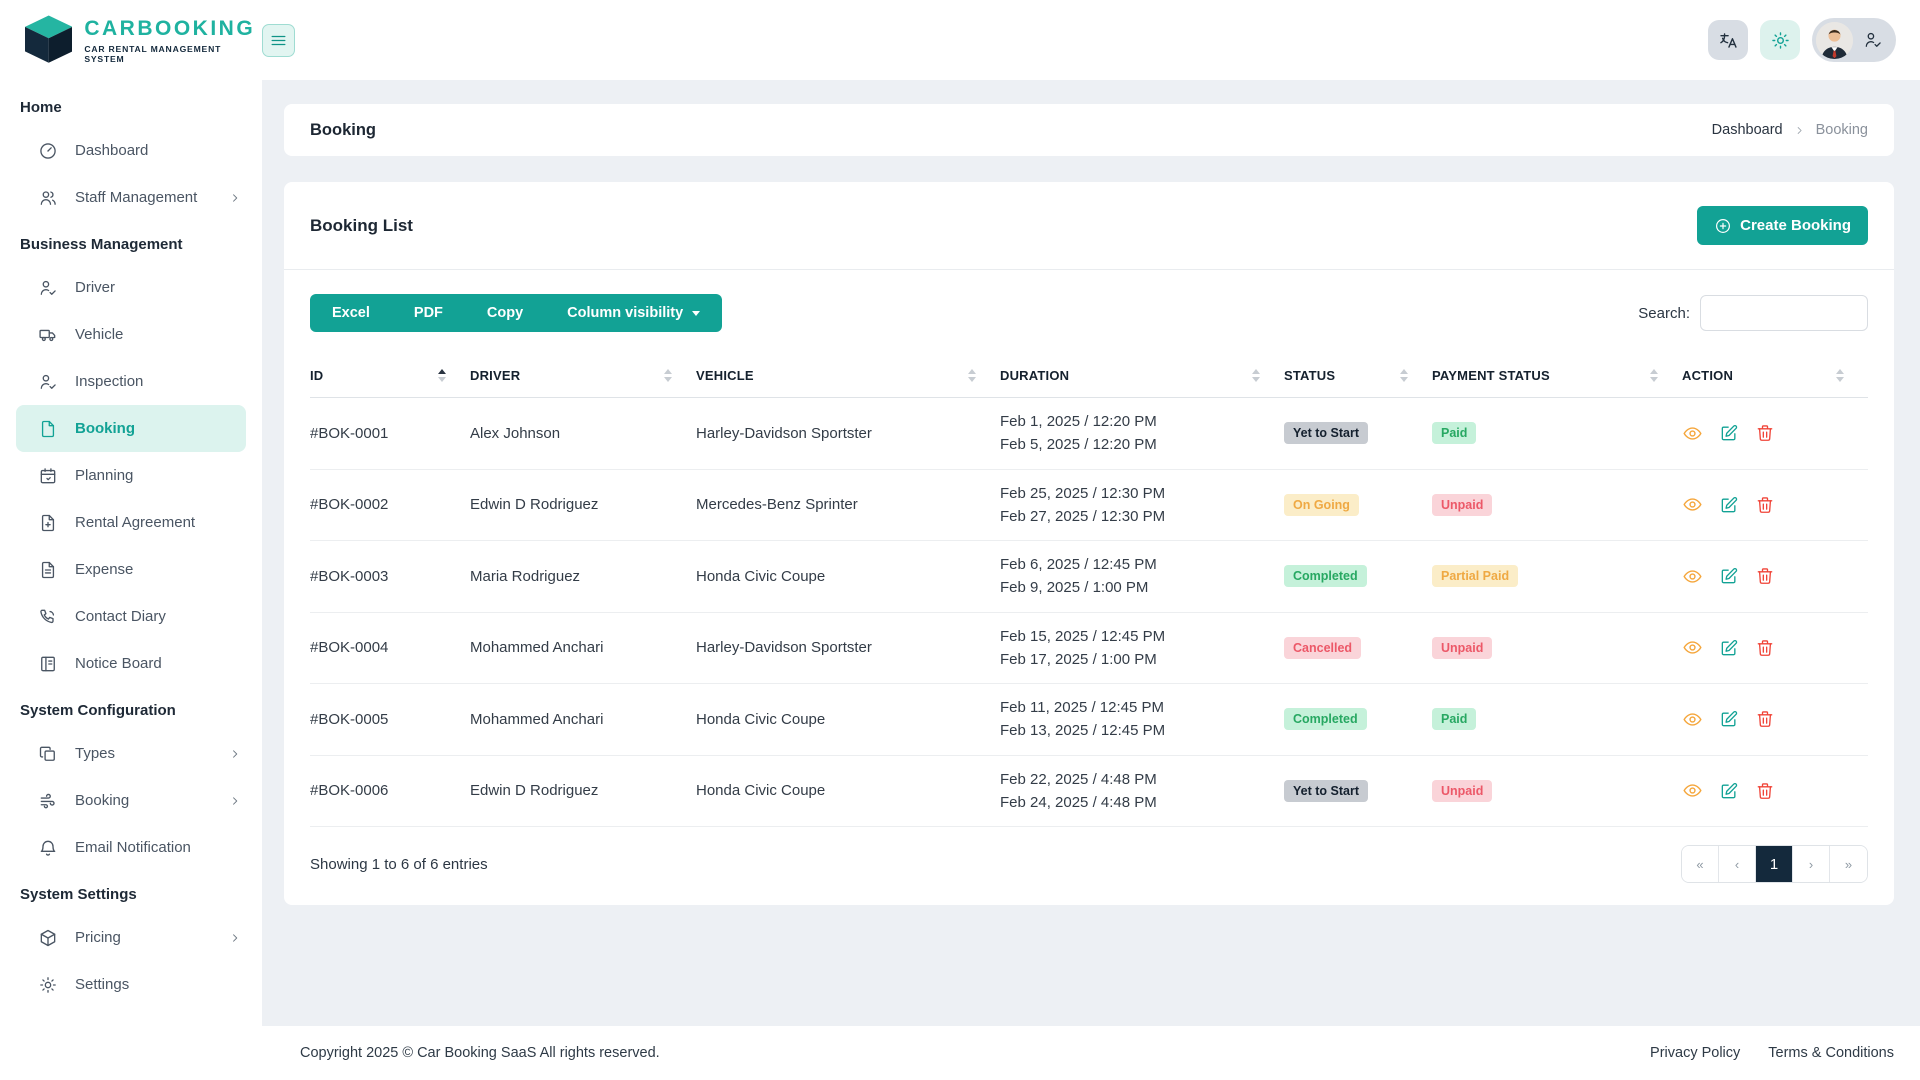 This screenshot has width=1920, height=1080. What do you see at coordinates (848, 376) in the screenshot?
I see `column-header-vehicle: VEHICLE` at bounding box center [848, 376].